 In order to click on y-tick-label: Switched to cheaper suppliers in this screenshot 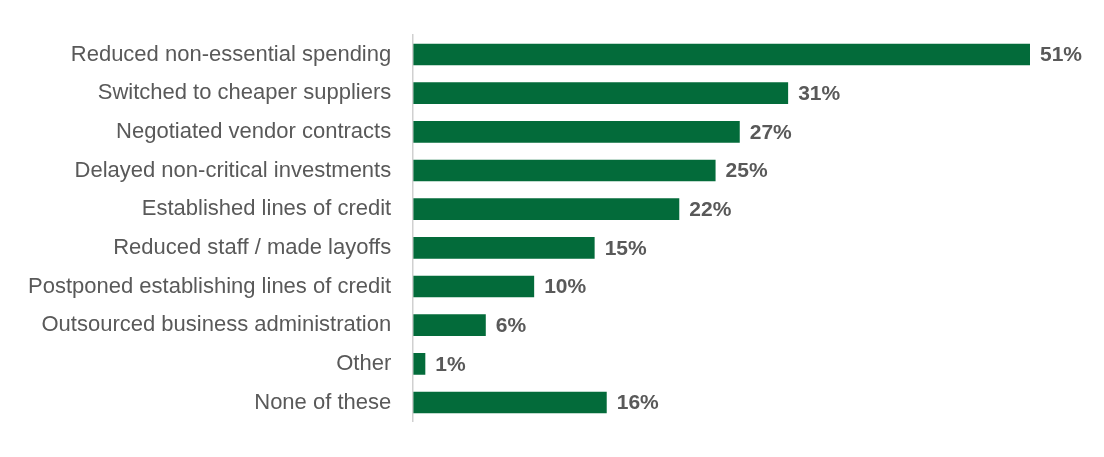, I will do `click(244, 92)`.